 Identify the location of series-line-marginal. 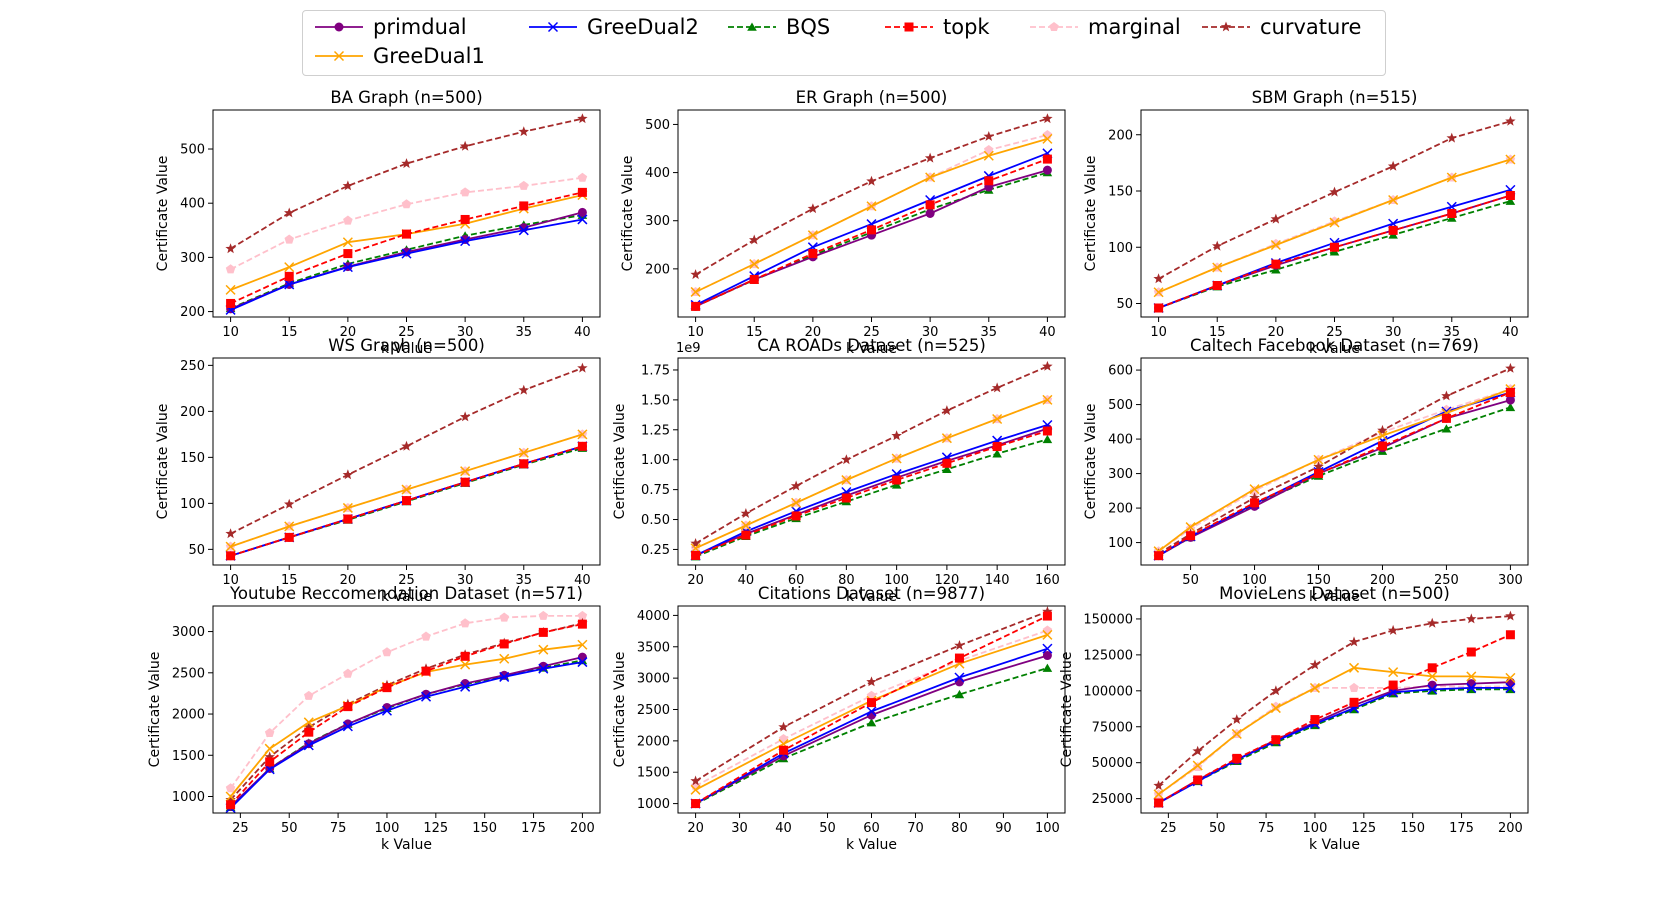
(406, 702).